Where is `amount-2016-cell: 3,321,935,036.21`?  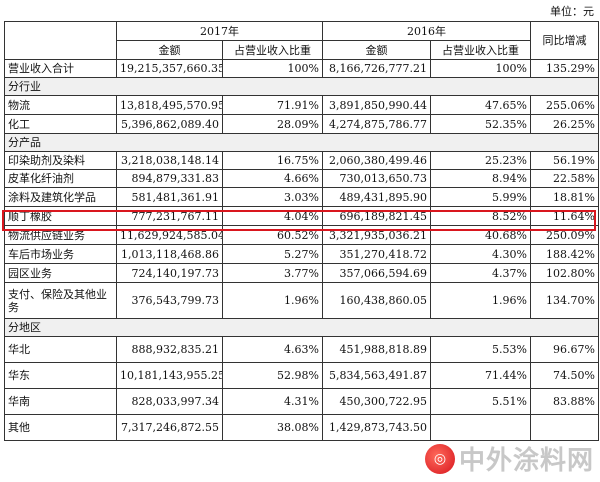 amount-2016-cell: 3,321,935,036.21 is located at coordinates (376, 235).